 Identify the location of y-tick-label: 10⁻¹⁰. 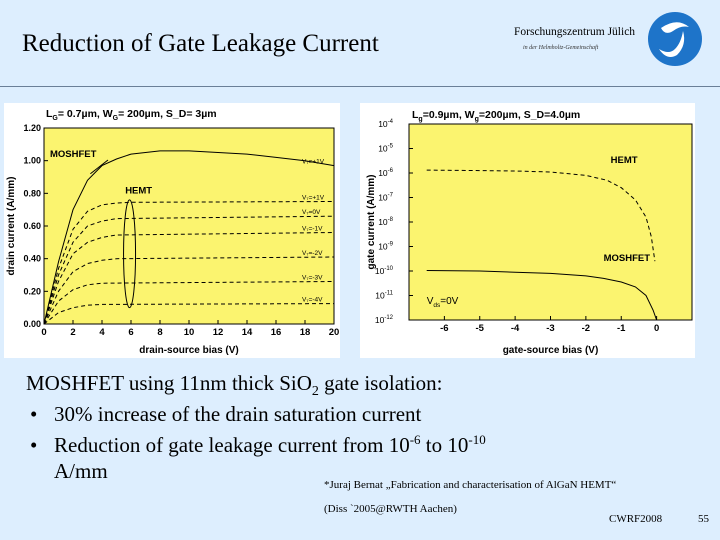
(384, 271).